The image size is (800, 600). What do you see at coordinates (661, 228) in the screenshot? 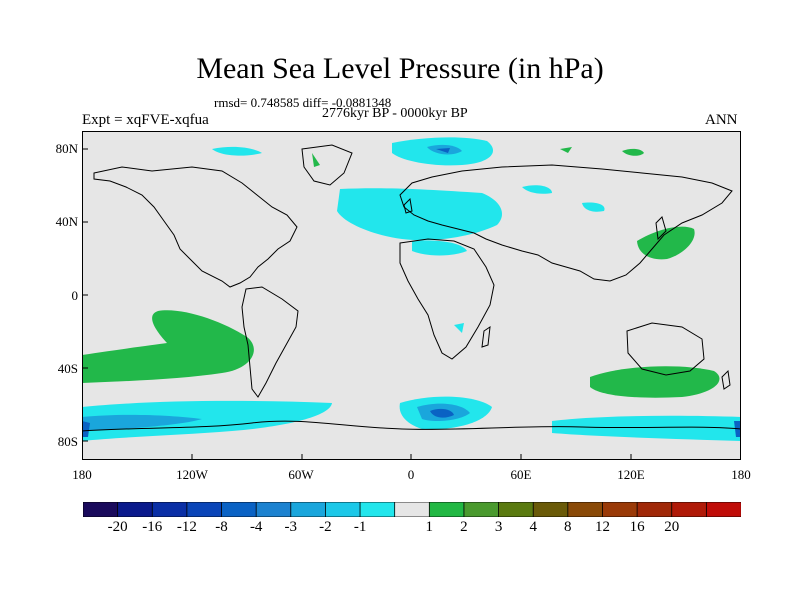
I see `japan-coast` at bounding box center [661, 228].